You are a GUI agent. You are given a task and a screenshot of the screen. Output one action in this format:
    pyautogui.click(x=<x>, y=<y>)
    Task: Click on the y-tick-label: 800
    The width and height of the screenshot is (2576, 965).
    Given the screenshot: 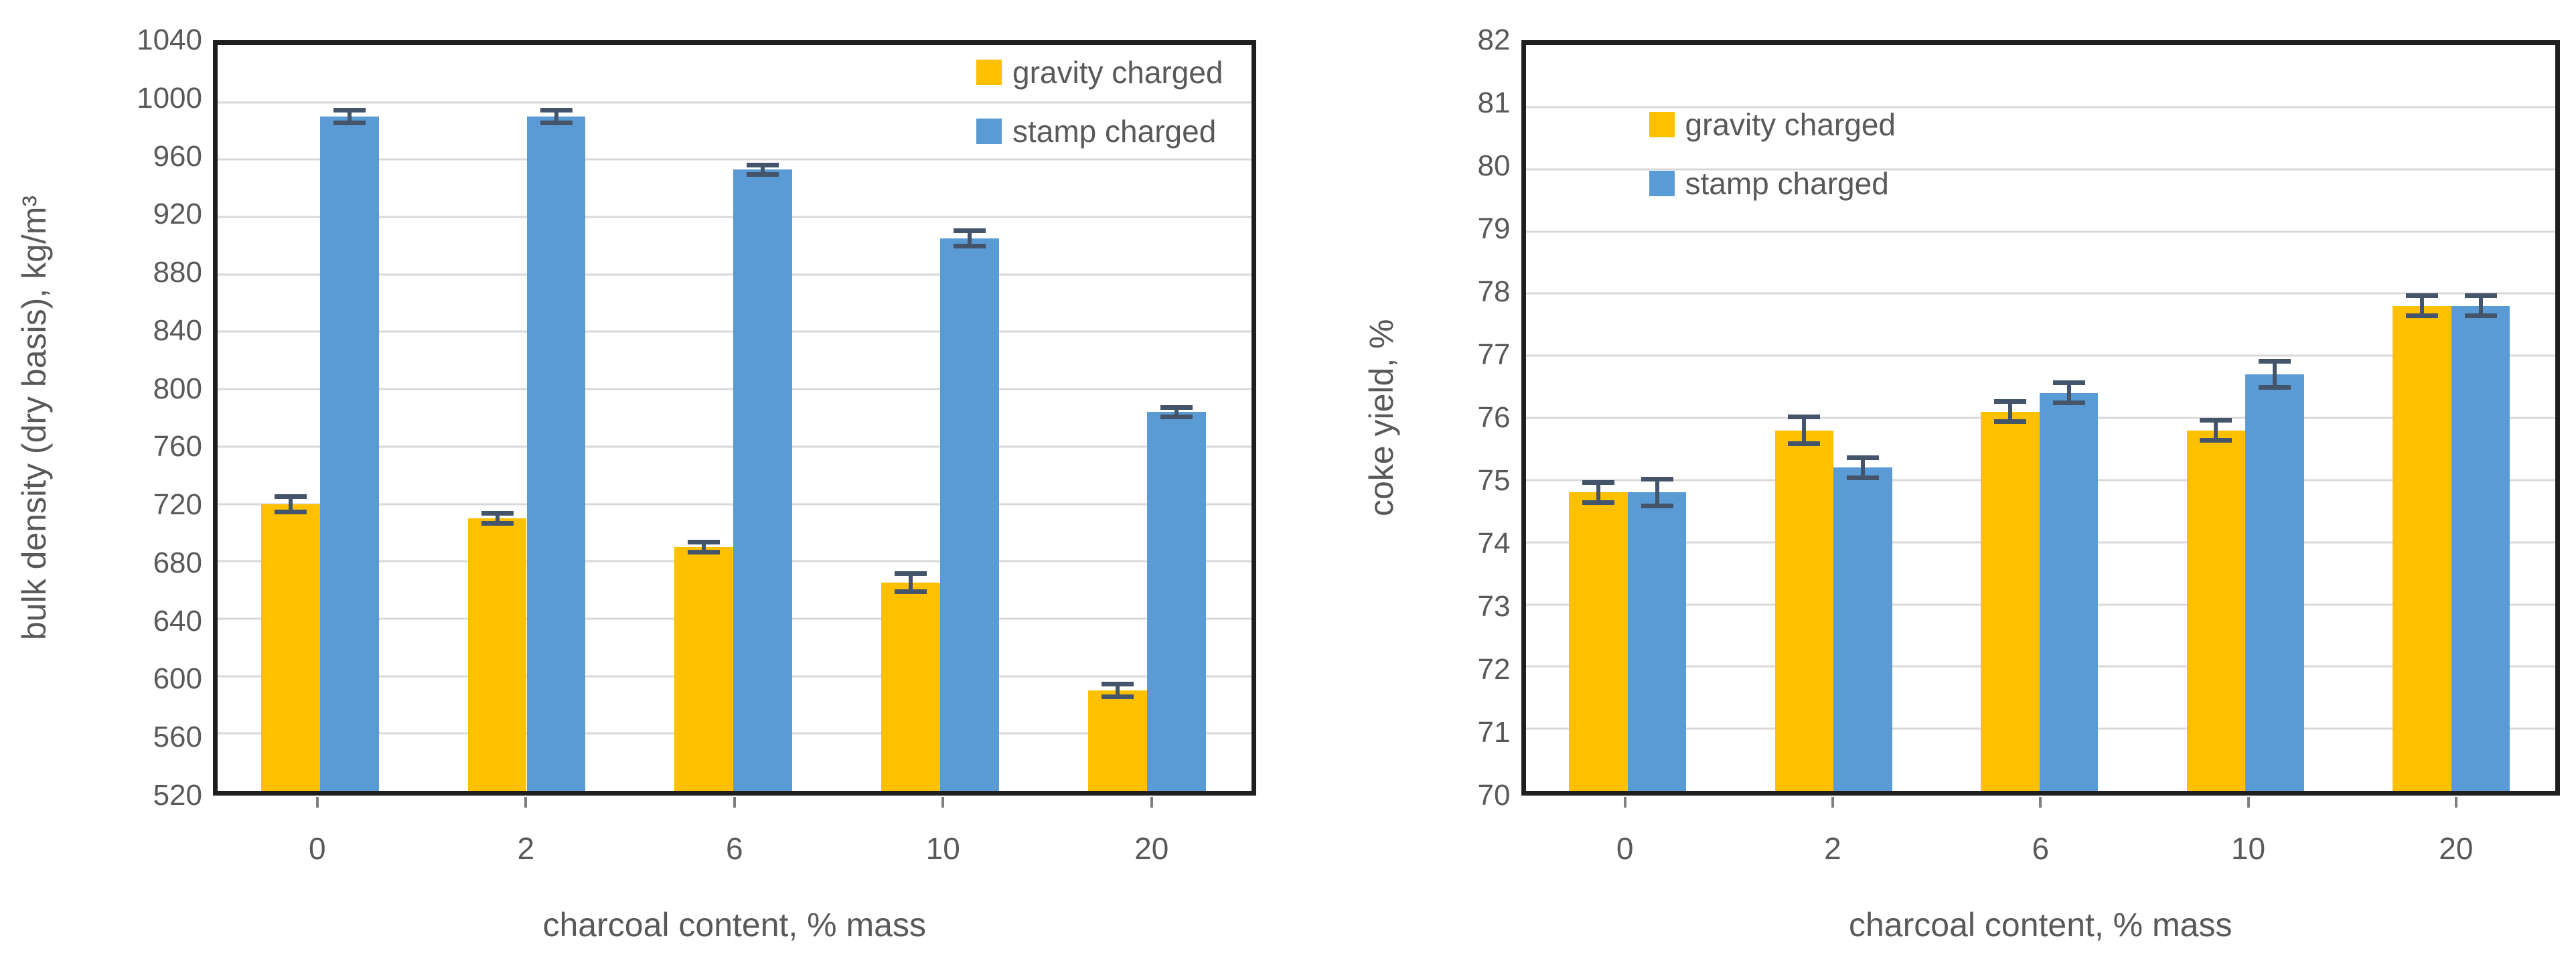 What is the action you would take?
    pyautogui.click(x=177, y=388)
    